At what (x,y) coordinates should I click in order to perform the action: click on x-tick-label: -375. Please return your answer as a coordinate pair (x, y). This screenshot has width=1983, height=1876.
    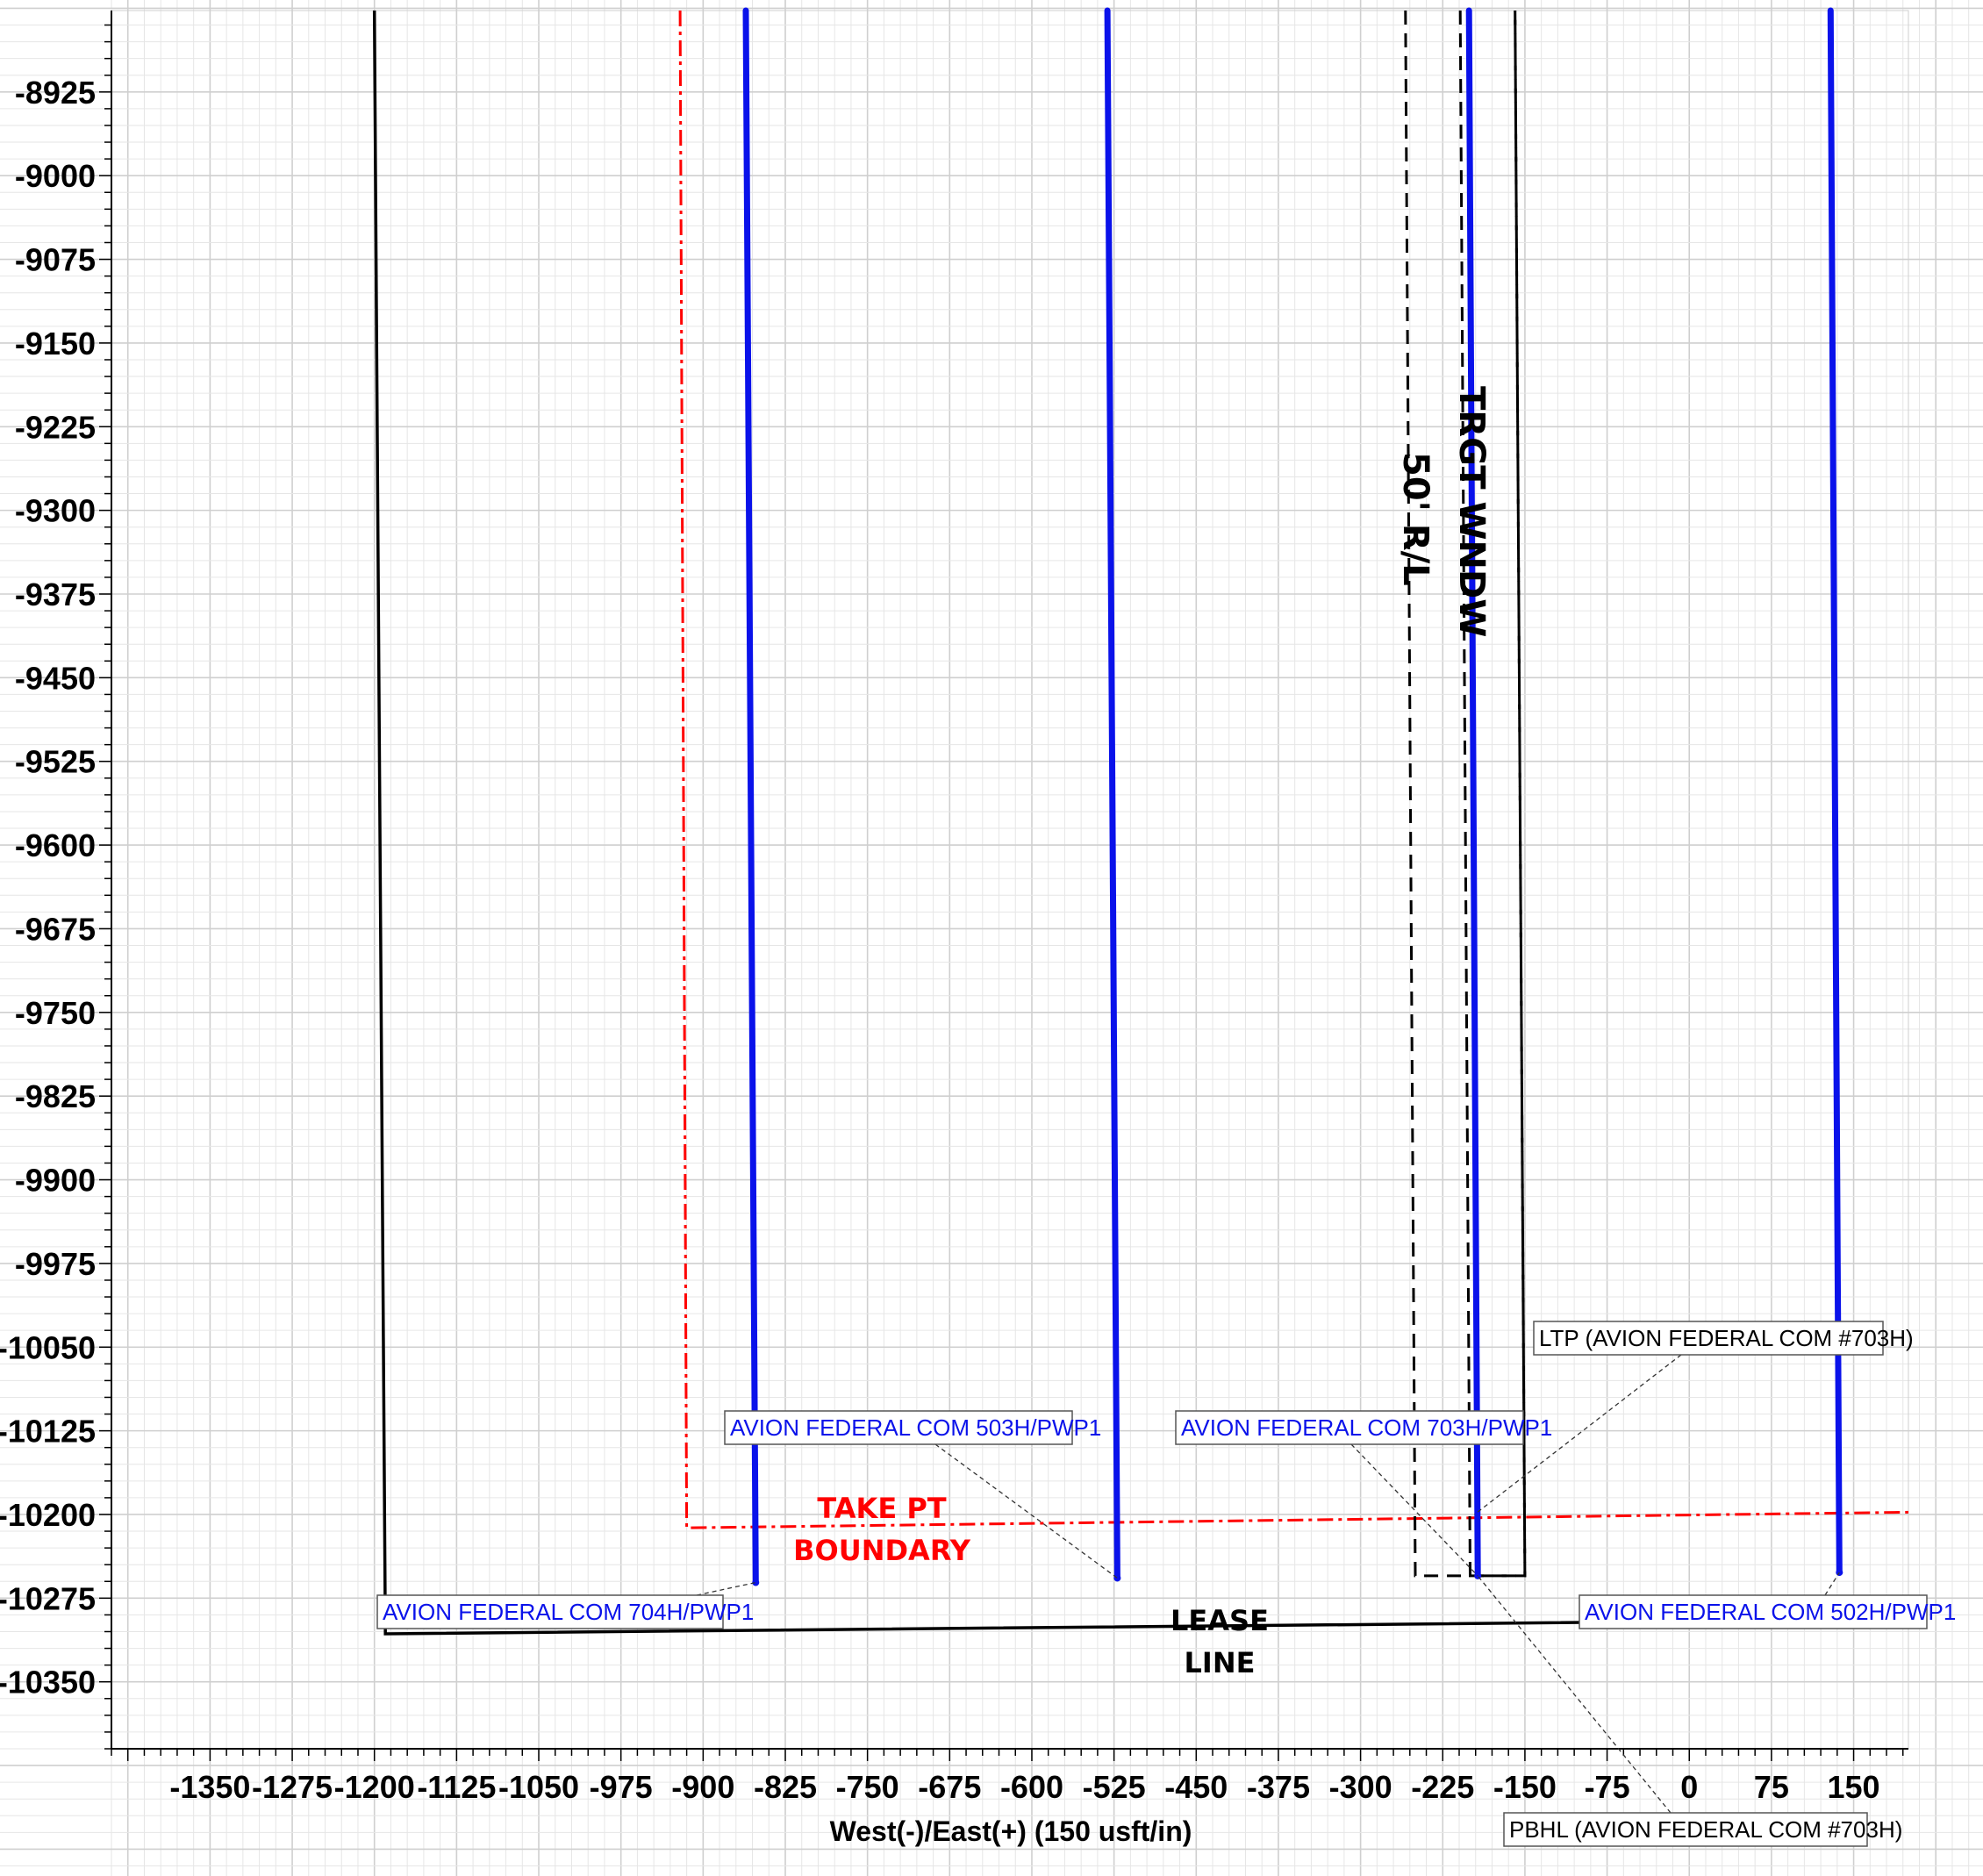
    Looking at the image, I should click on (1278, 1787).